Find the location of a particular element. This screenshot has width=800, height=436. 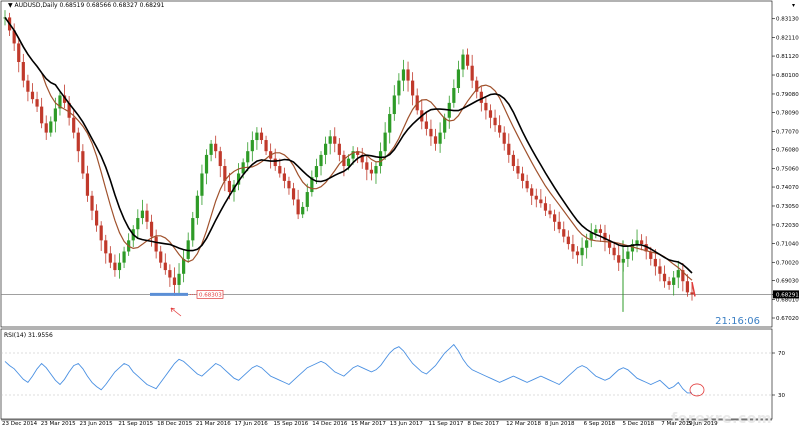

date-axis-label: 21 Sep 2015 is located at coordinates (136, 424).